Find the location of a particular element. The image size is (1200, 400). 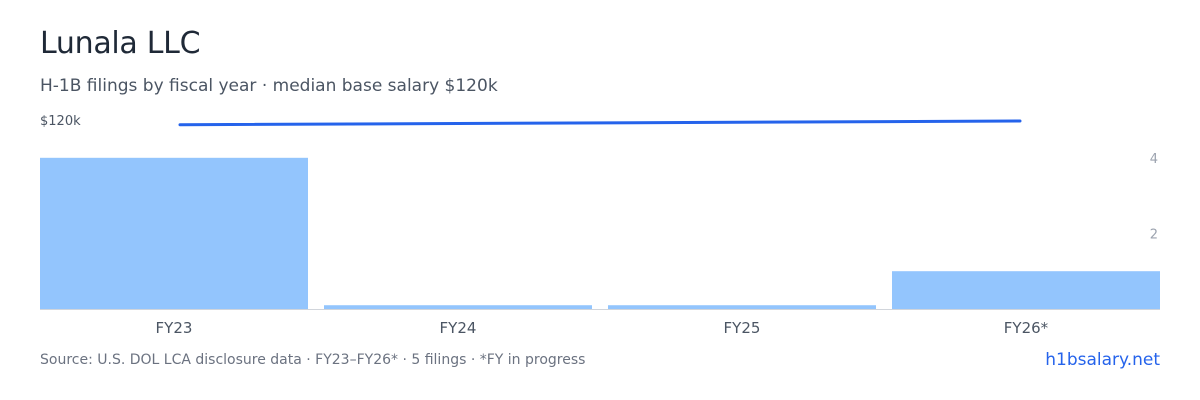

bar-fy25 is located at coordinates (742, 307).